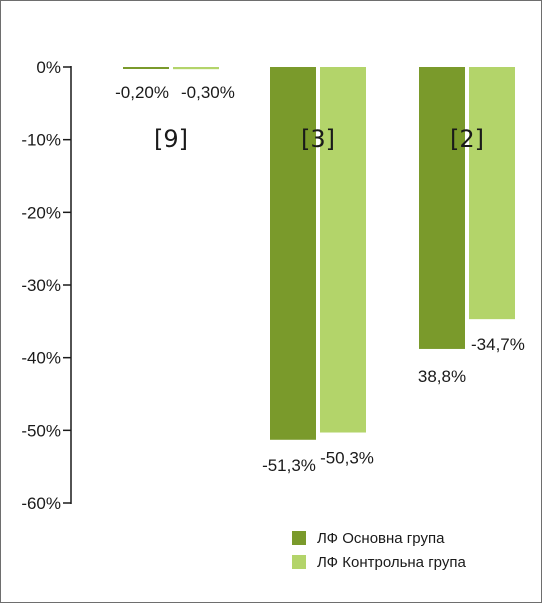 This screenshot has height=603, width=542. What do you see at coordinates (171, 139) in the screenshot?
I see `category-label: [9]` at bounding box center [171, 139].